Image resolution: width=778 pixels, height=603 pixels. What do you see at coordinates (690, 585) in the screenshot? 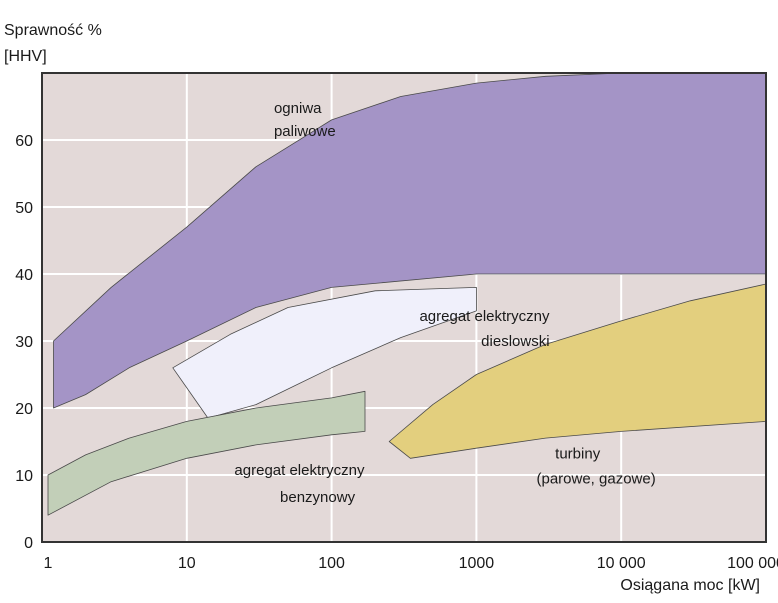
I see `x-axis-title: Osiągana moc [kW]` at bounding box center [690, 585].